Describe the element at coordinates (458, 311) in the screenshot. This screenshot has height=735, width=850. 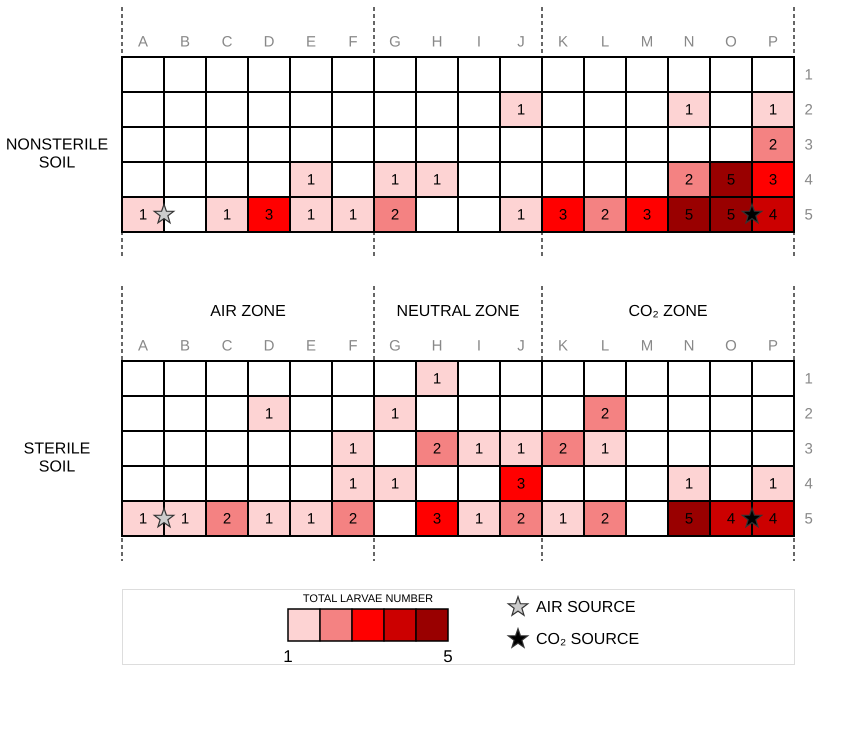
I see `text: NEUTRAL ZONE` at that location.